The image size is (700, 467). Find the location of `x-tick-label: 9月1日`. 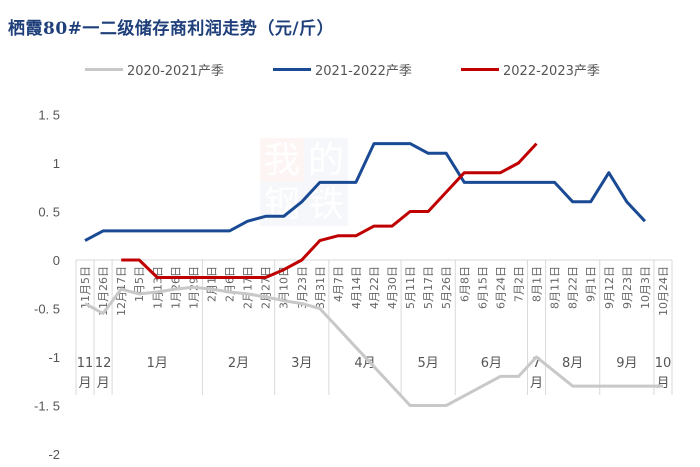

x-tick-label: 9月1日 is located at coordinates (591, 284).